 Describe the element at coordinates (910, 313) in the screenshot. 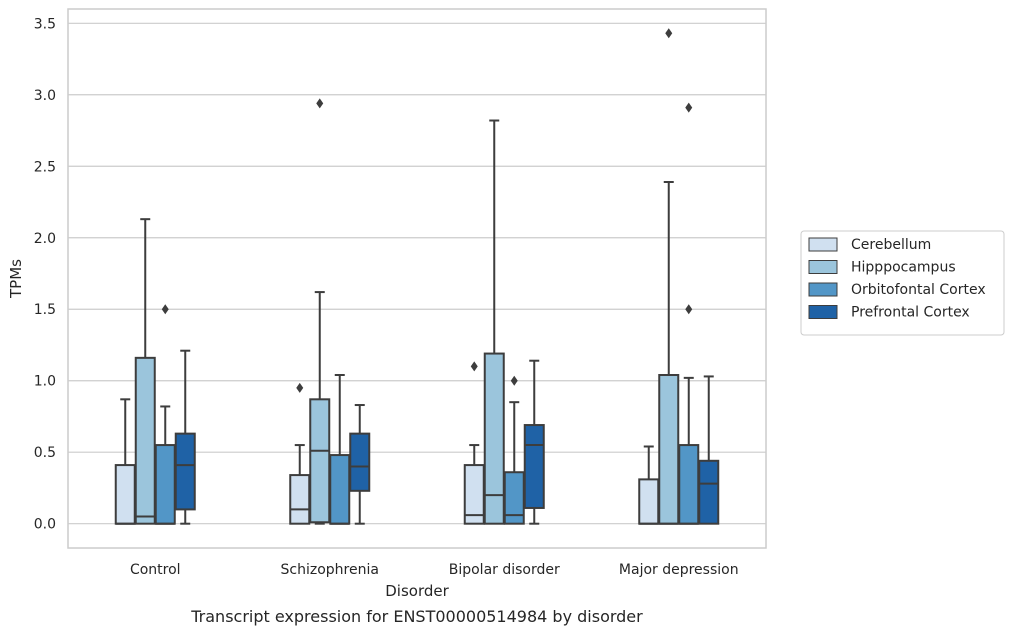

I see `legend-label: Prefrontal Cortex` at that location.